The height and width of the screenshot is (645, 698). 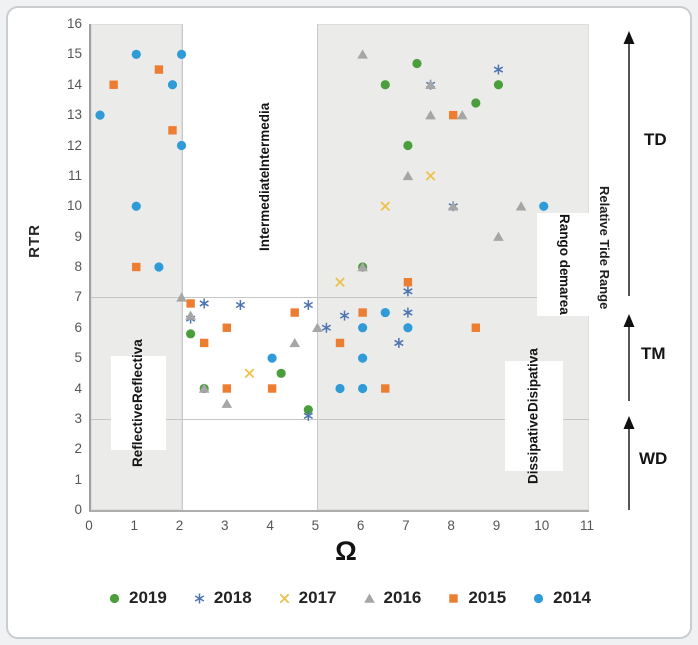 What do you see at coordinates (265, 211) in the screenshot?
I see `zone-label-intermediate-line1: Intermediate` at bounding box center [265, 211].